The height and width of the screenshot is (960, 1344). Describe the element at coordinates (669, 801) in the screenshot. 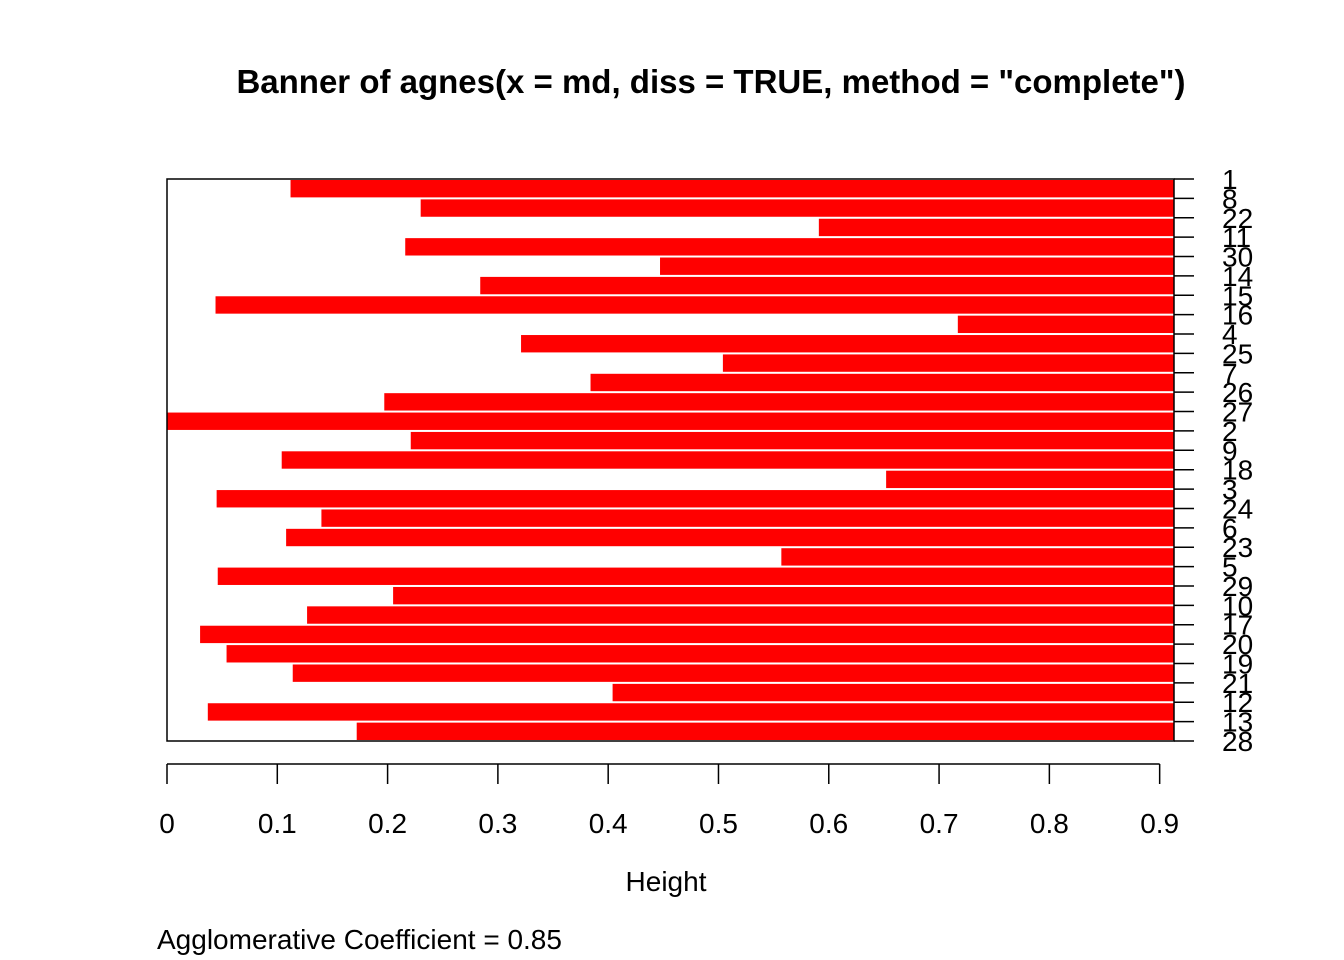

I see `x-axis: 0 0.1 0.2 0.3 0.4 0.5 0.6 0.7 0.8 0.9` at that location.